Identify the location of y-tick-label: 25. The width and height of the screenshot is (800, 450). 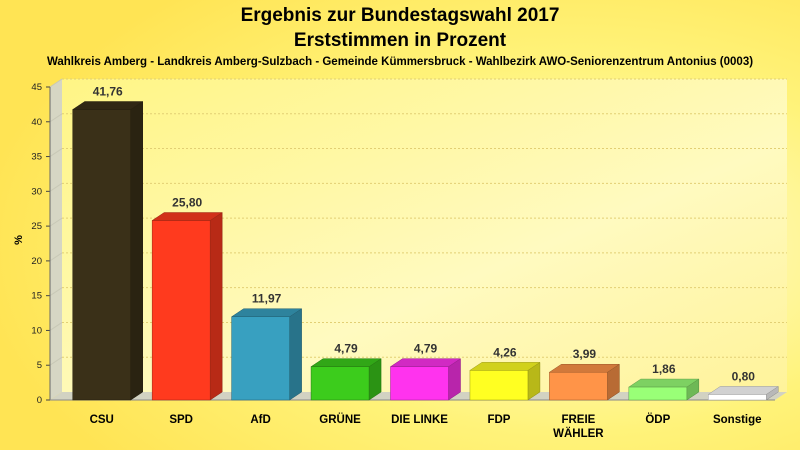
(36, 226).